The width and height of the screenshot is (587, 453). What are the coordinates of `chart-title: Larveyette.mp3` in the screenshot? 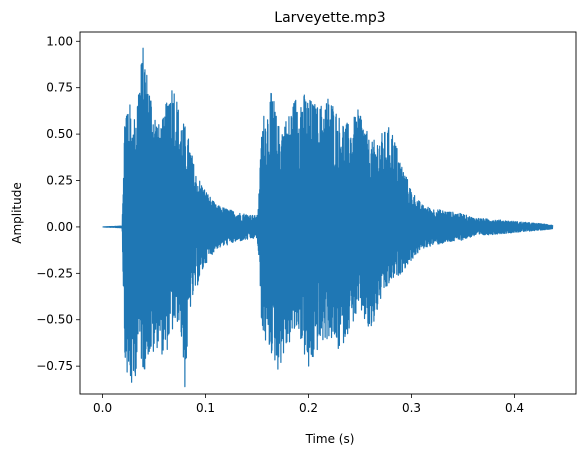 It's located at (329, 18).